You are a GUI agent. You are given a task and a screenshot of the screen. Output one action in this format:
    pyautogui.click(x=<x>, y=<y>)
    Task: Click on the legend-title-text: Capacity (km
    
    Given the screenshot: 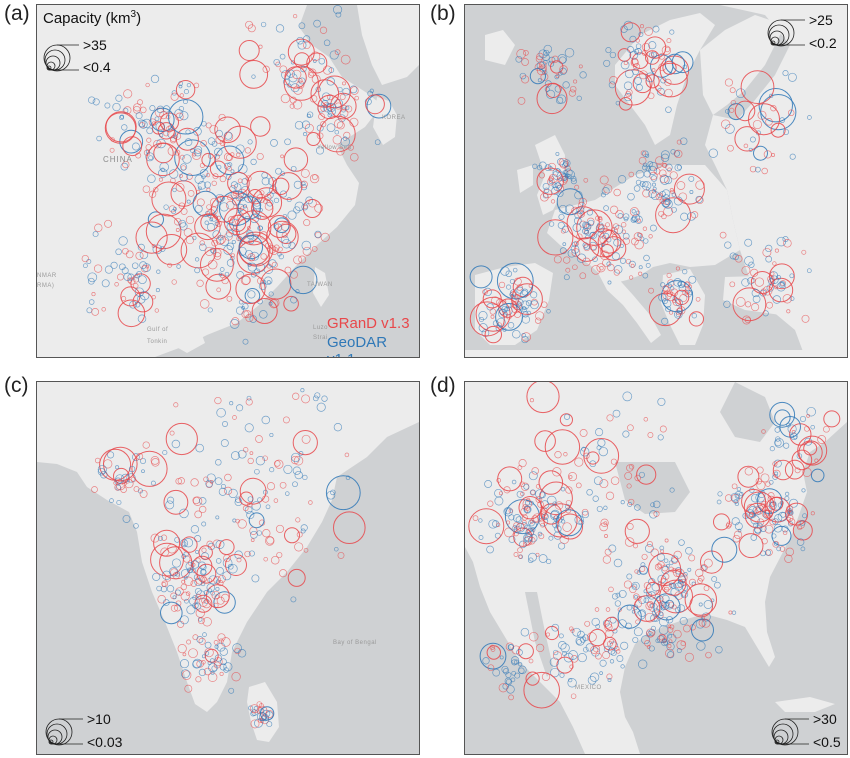 What is the action you would take?
    pyautogui.click(x=87, y=18)
    